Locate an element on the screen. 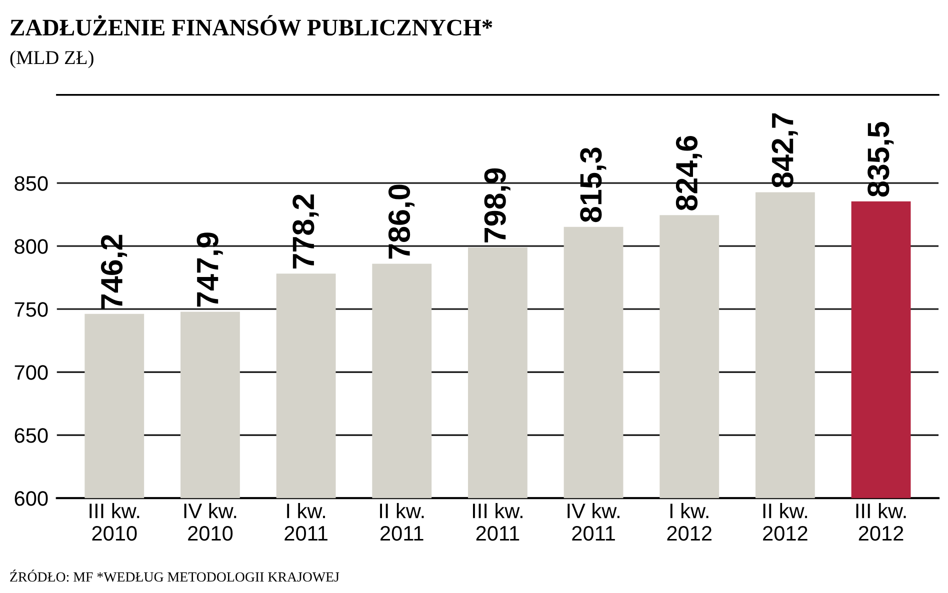  data-label: 842,7 is located at coordinates (785, 150).